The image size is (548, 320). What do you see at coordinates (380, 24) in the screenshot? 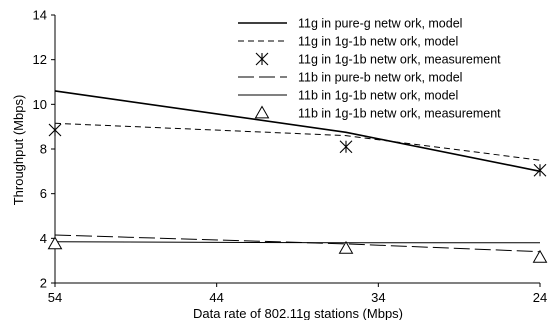
I see `legend-label: 11g in pure-g netw ork, model` at bounding box center [380, 24].